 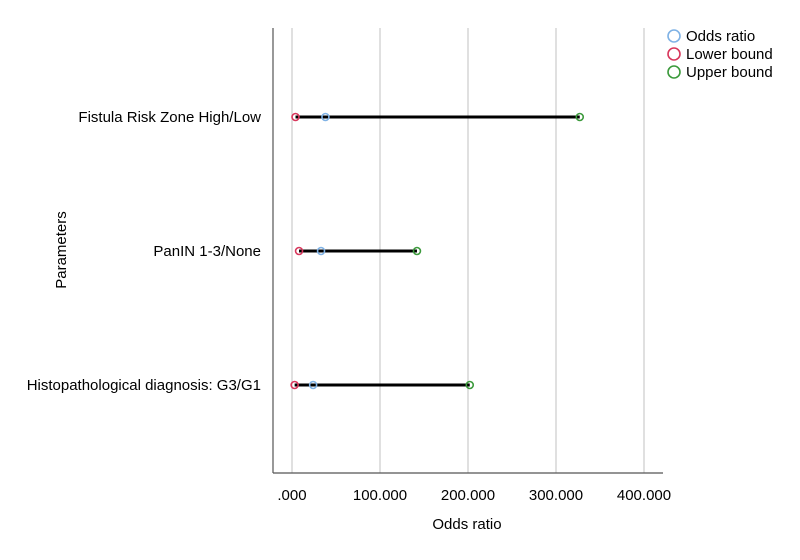 I want to click on legend-label-lower-bound: Lower bound, so click(x=729, y=54).